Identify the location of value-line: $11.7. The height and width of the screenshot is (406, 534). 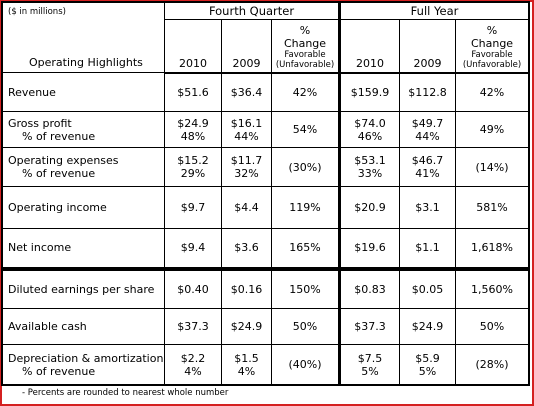
(246, 160).